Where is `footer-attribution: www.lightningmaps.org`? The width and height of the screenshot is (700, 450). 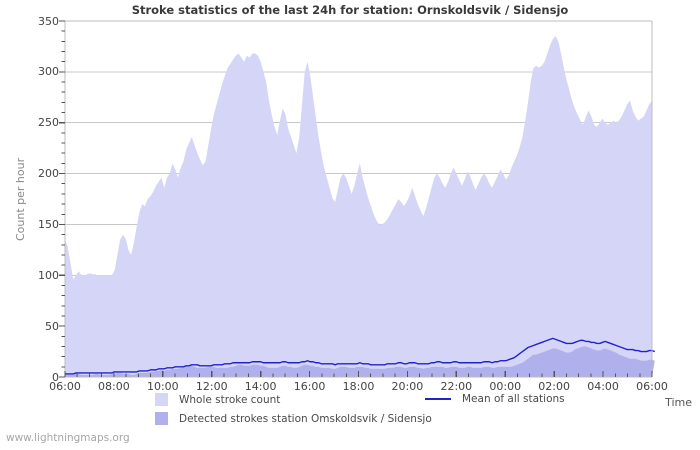
footer-attribution: www.lightningmaps.org is located at coordinates (68, 438).